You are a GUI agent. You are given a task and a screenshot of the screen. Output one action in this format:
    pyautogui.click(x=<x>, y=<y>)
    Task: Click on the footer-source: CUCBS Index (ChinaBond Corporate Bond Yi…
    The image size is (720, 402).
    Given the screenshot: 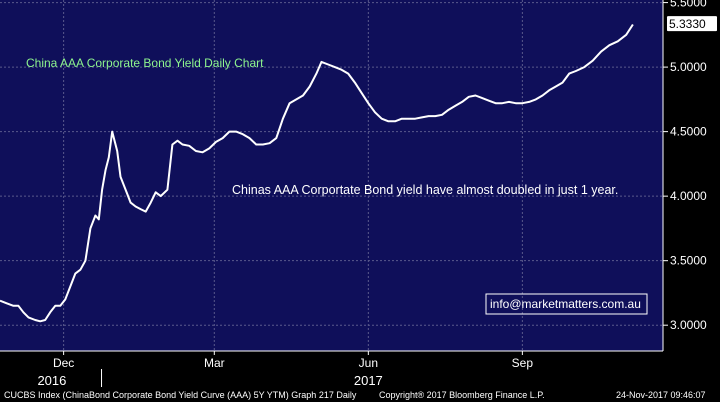 What is the action you would take?
    pyautogui.click(x=180, y=395)
    